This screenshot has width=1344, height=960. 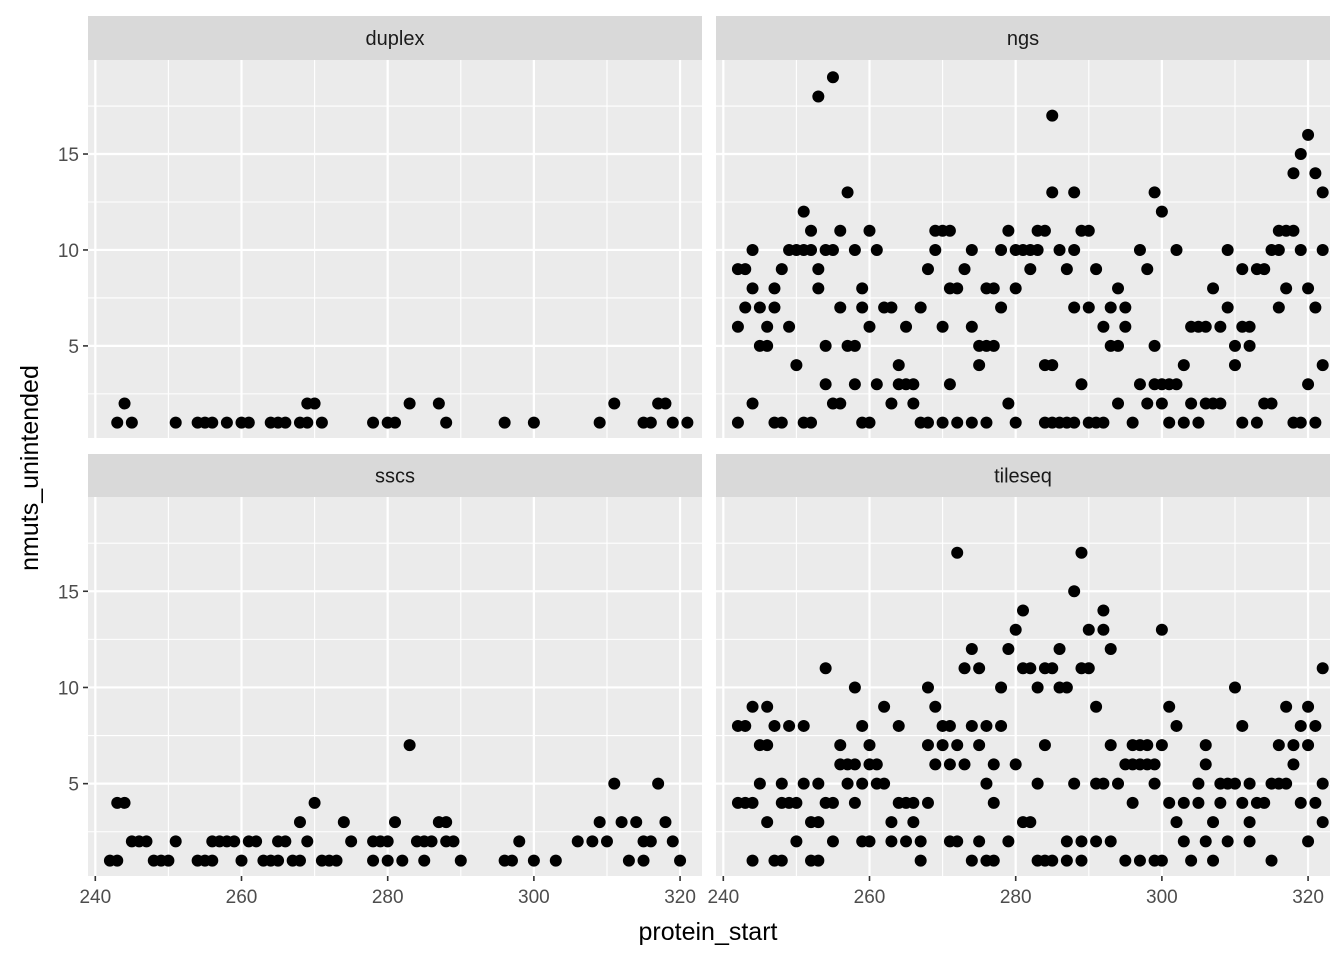 I want to click on facet-strip, so click(x=1023, y=38).